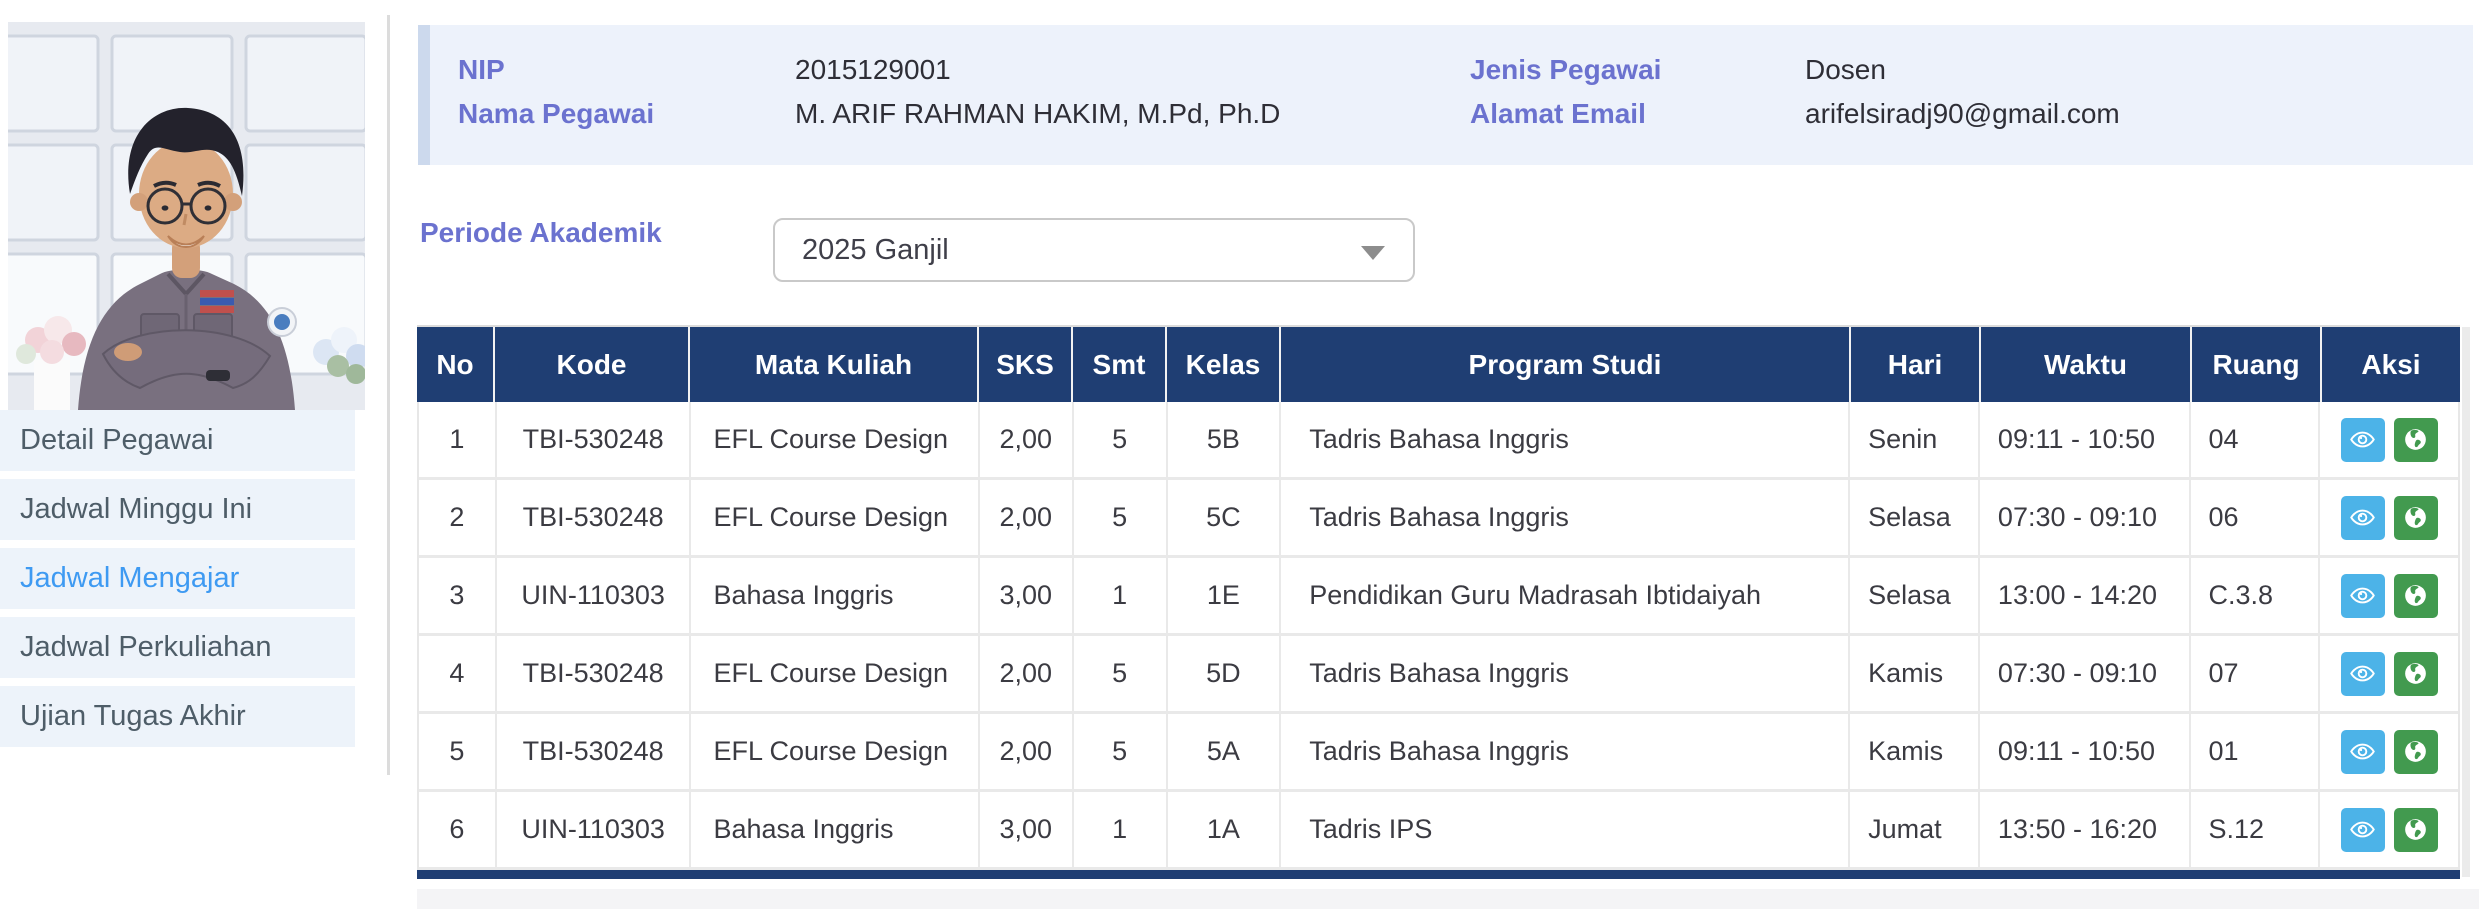 The image size is (2479, 909). Describe the element at coordinates (2085, 829) in the screenshot. I see `cell-waktu: 13:50 - 16:20` at that location.